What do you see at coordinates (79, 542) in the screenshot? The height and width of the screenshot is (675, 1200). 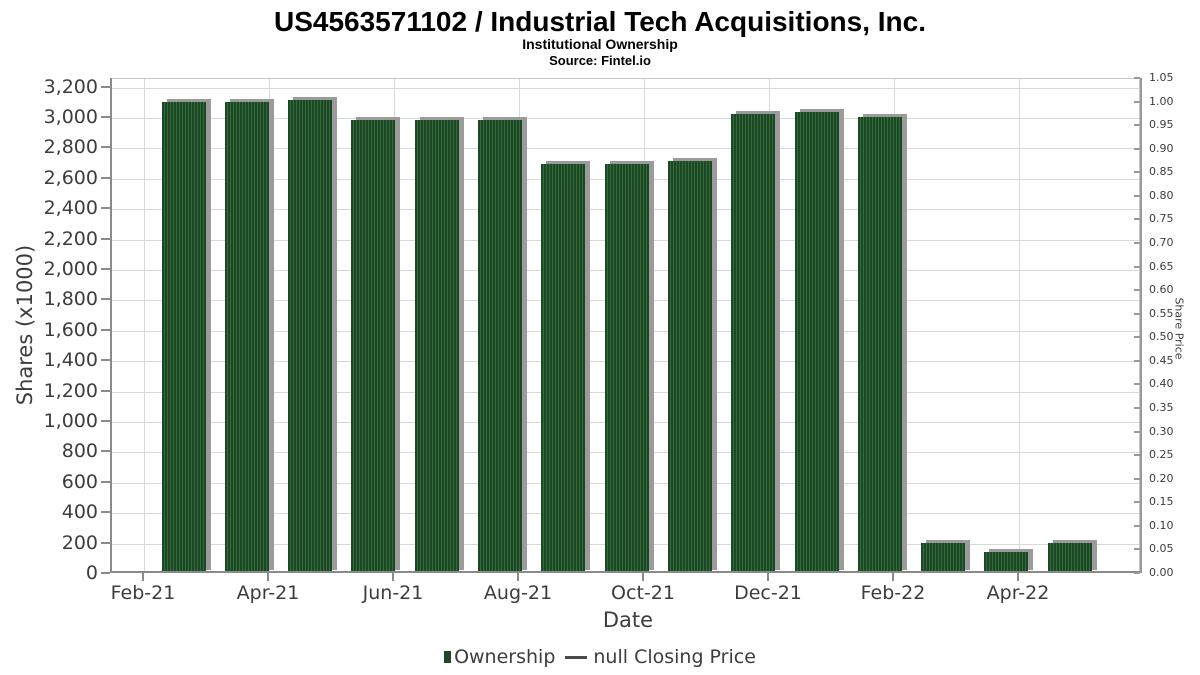 I see `left-axis-tick-label: 200` at bounding box center [79, 542].